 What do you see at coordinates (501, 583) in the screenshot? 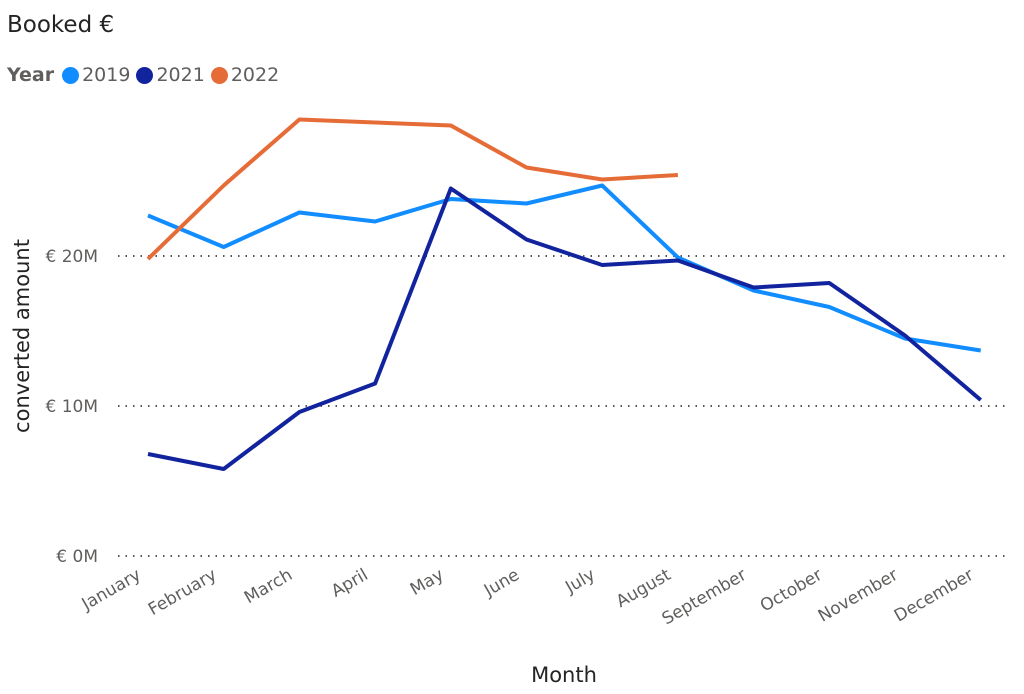
I see `x-tick-label: June` at bounding box center [501, 583].